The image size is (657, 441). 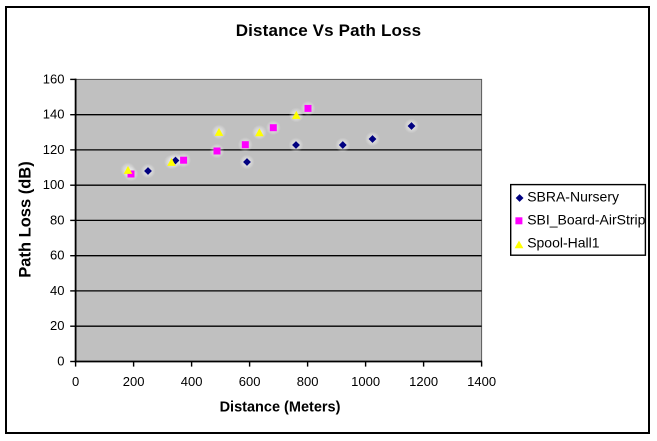 I want to click on svg-text: Distance Vs Path Loss, so click(x=329, y=30).